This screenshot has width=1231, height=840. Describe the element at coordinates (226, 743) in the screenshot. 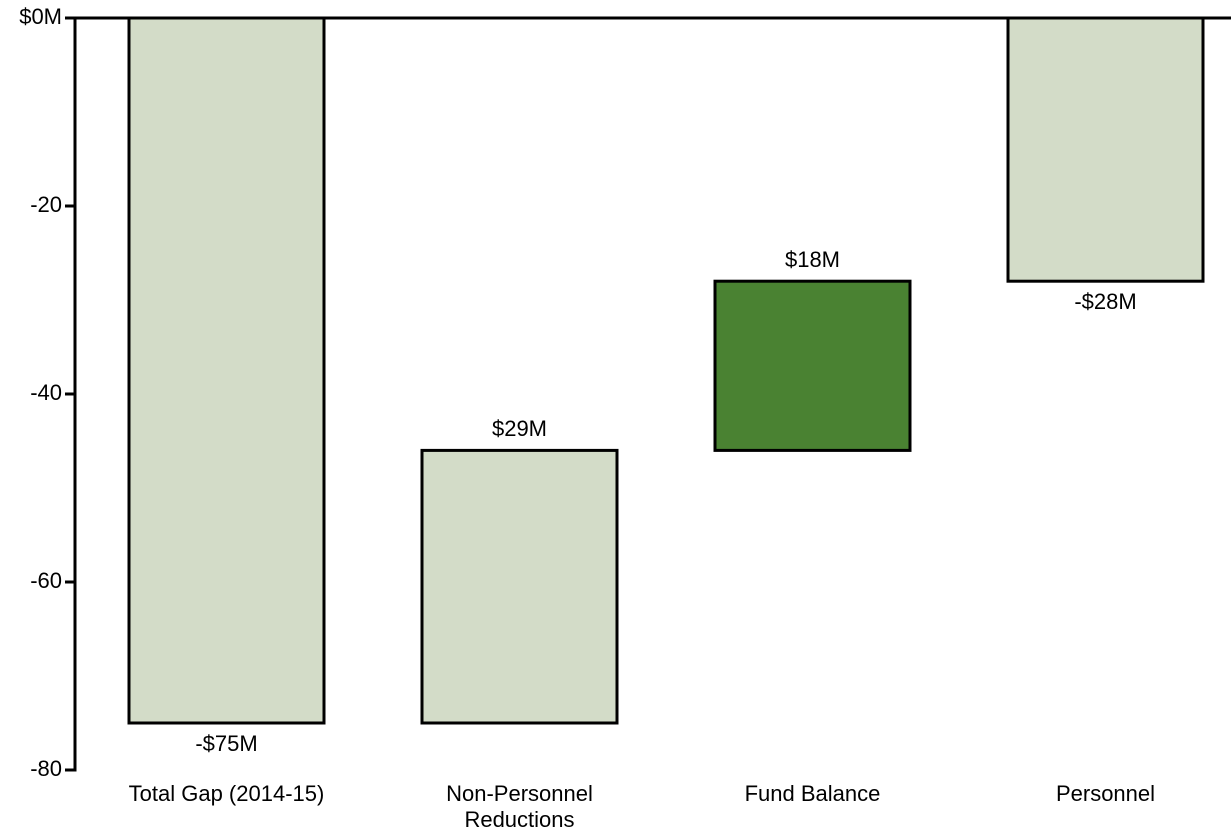

I see `value-label: -$75M` at that location.